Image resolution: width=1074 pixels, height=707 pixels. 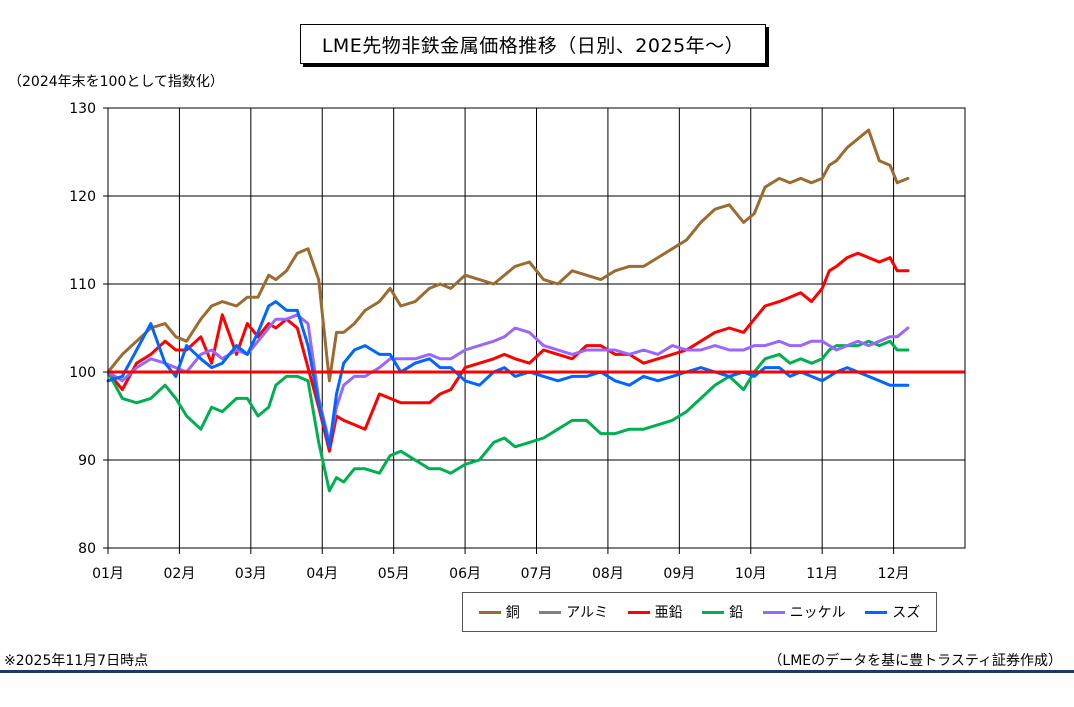 What do you see at coordinates (512, 613) in the screenshot?
I see `legend-label: 銅` at bounding box center [512, 613].